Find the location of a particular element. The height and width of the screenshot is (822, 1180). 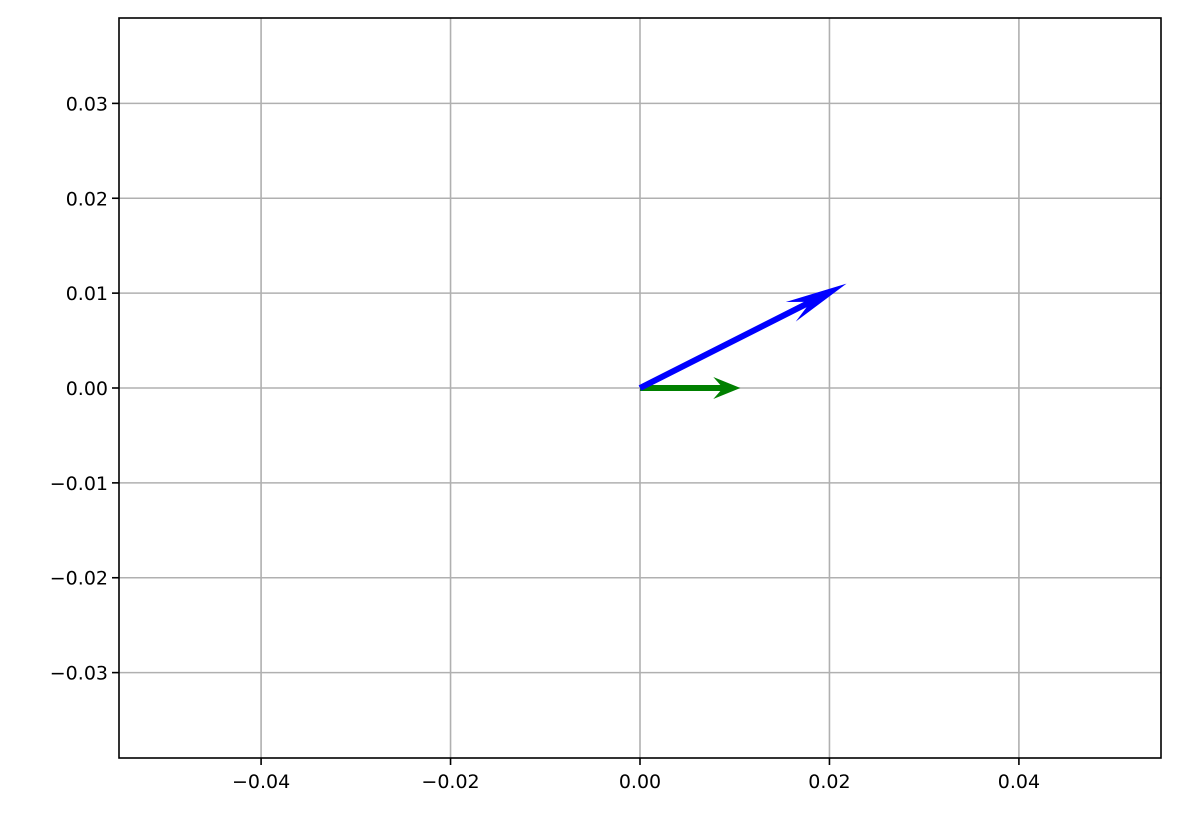

y-tick-label: 0.01 is located at coordinates (87, 294).